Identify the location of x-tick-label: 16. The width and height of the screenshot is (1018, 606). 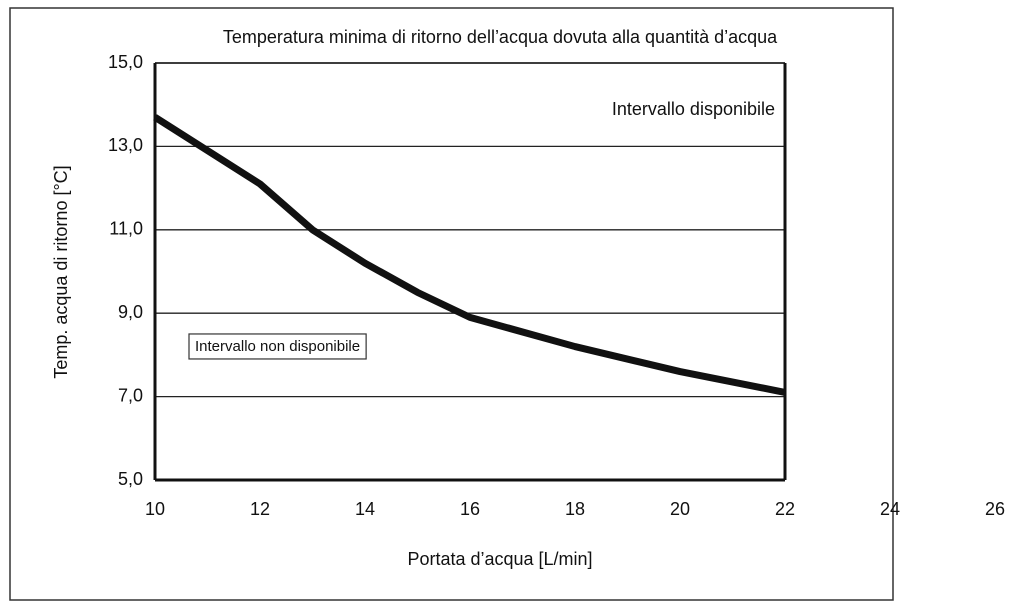
(470, 509).